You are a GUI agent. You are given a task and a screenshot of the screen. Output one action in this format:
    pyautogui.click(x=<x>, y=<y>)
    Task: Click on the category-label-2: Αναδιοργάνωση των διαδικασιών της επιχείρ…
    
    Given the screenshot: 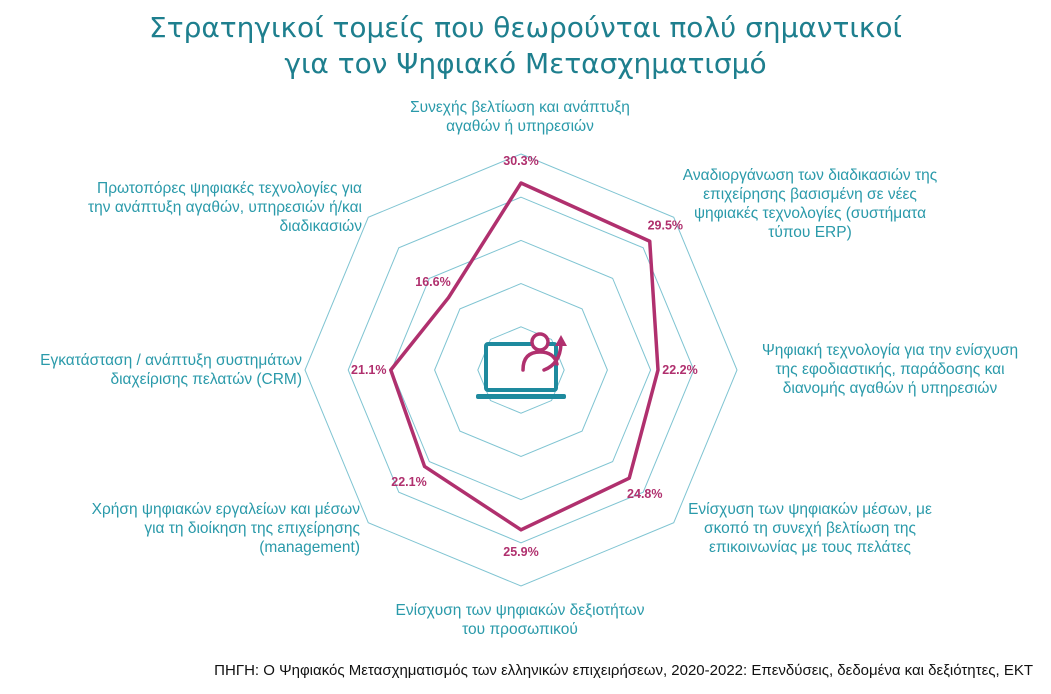 What is the action you would take?
    pyautogui.click(x=810, y=204)
    